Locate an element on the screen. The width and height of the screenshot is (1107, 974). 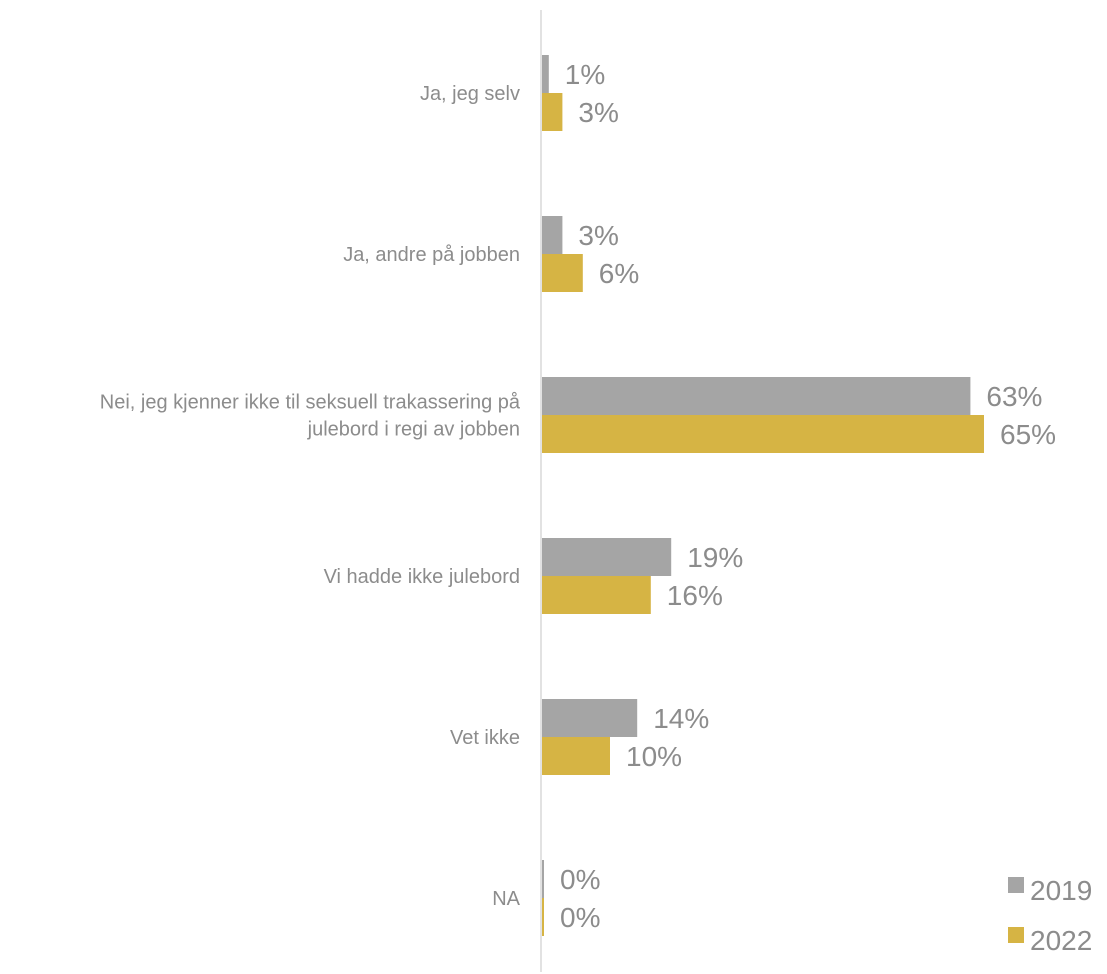
category-label: julebord i regi av jobben is located at coordinates (413, 430).